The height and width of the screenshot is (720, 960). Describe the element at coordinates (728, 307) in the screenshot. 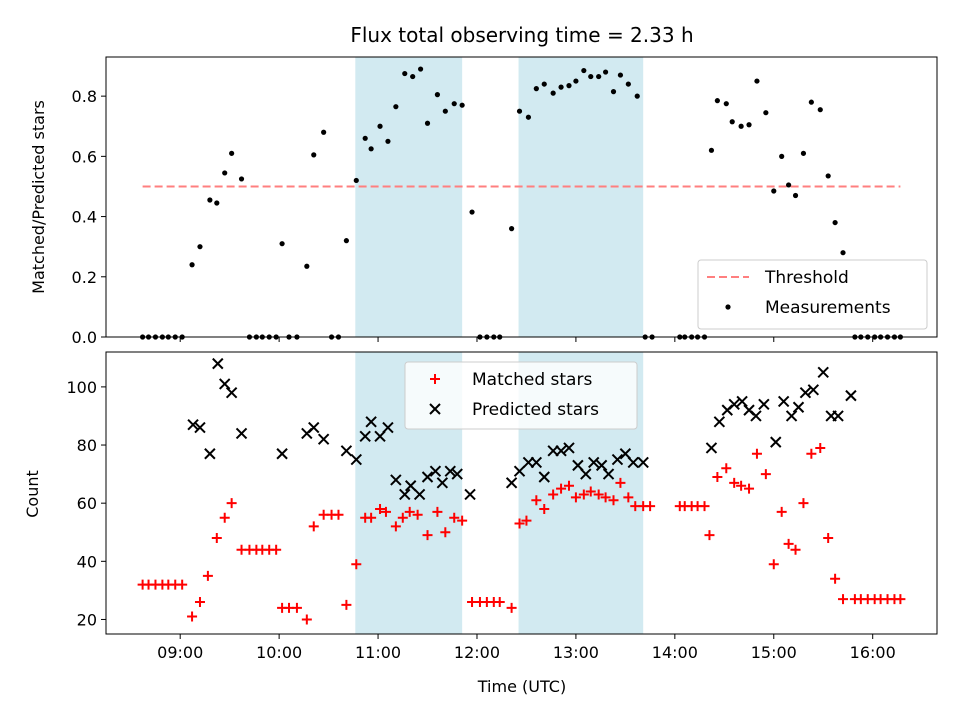

I see `legend-measurement-swatch` at that location.